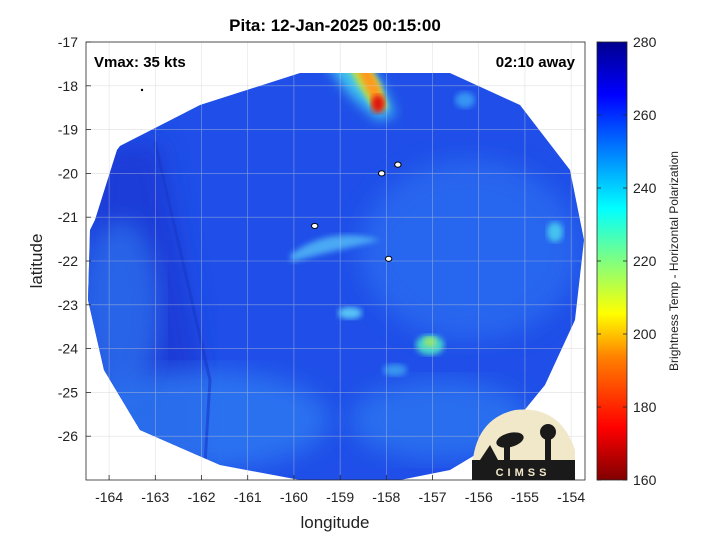 This screenshot has height=540, width=720. What do you see at coordinates (645, 42) in the screenshot?
I see `colorbar-tick-label: 280` at bounding box center [645, 42].